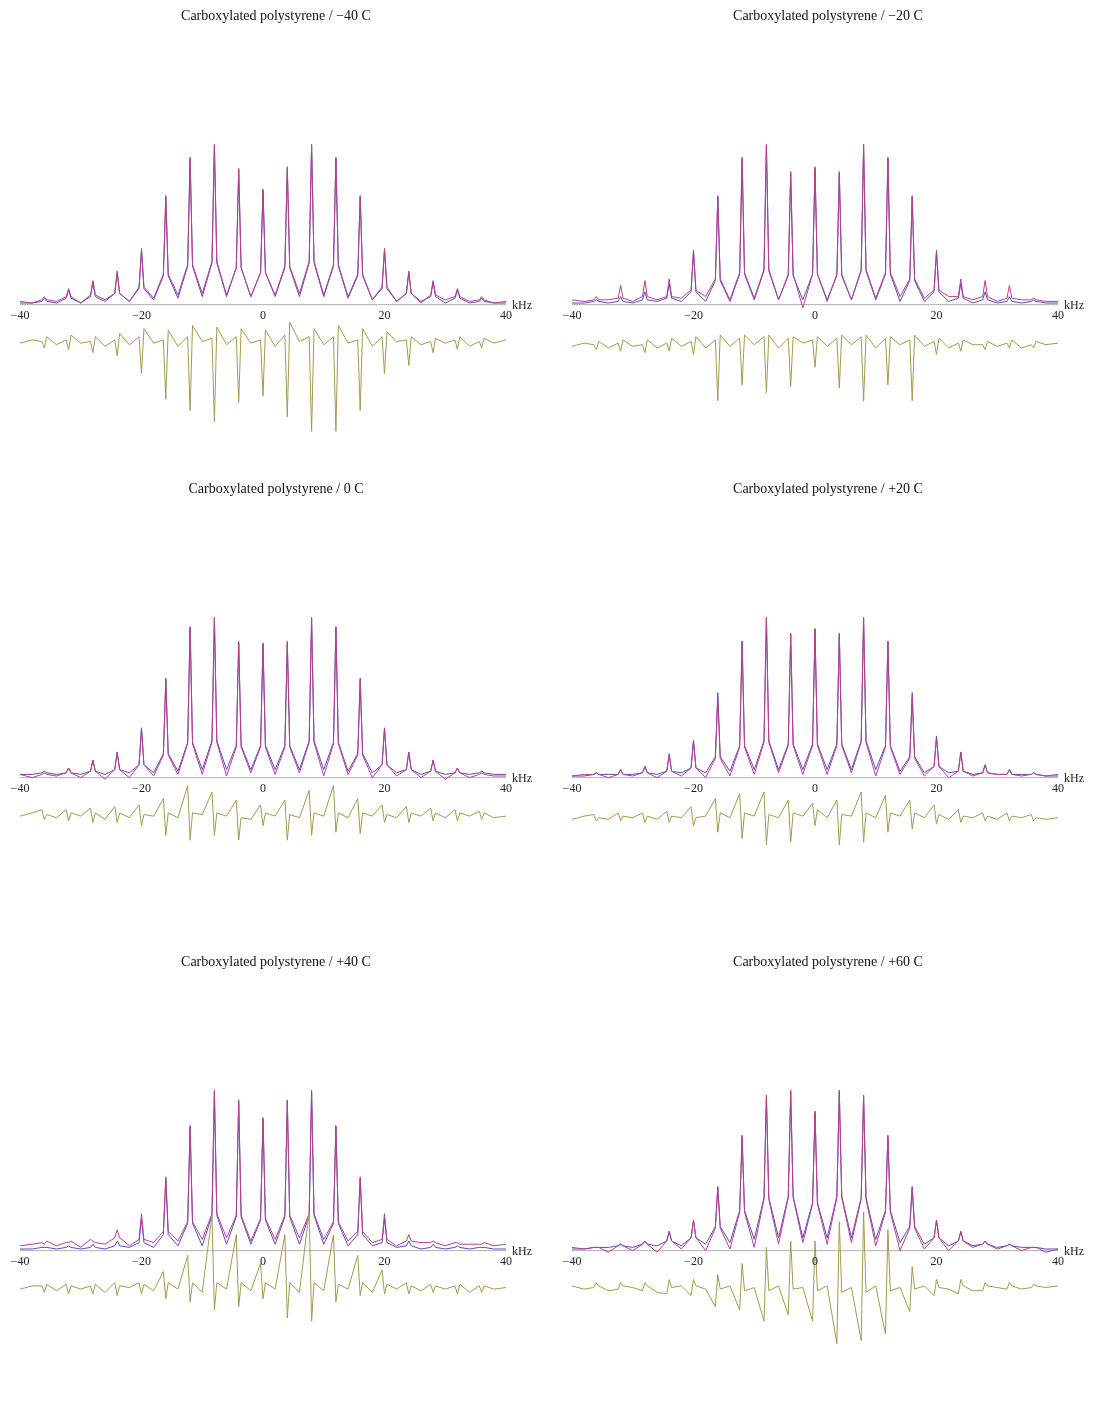 The height and width of the screenshot is (1421, 1104). Describe the element at coordinates (276, 962) in the screenshot. I see `chart-title: Carboxylated polystyrene / +40 C` at that location.